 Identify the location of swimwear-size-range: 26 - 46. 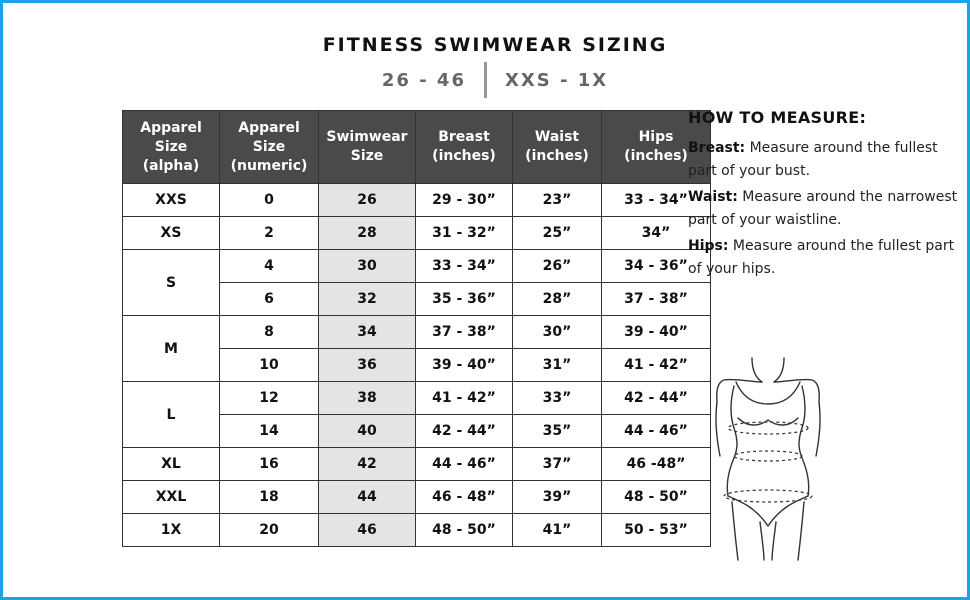
(423, 80).